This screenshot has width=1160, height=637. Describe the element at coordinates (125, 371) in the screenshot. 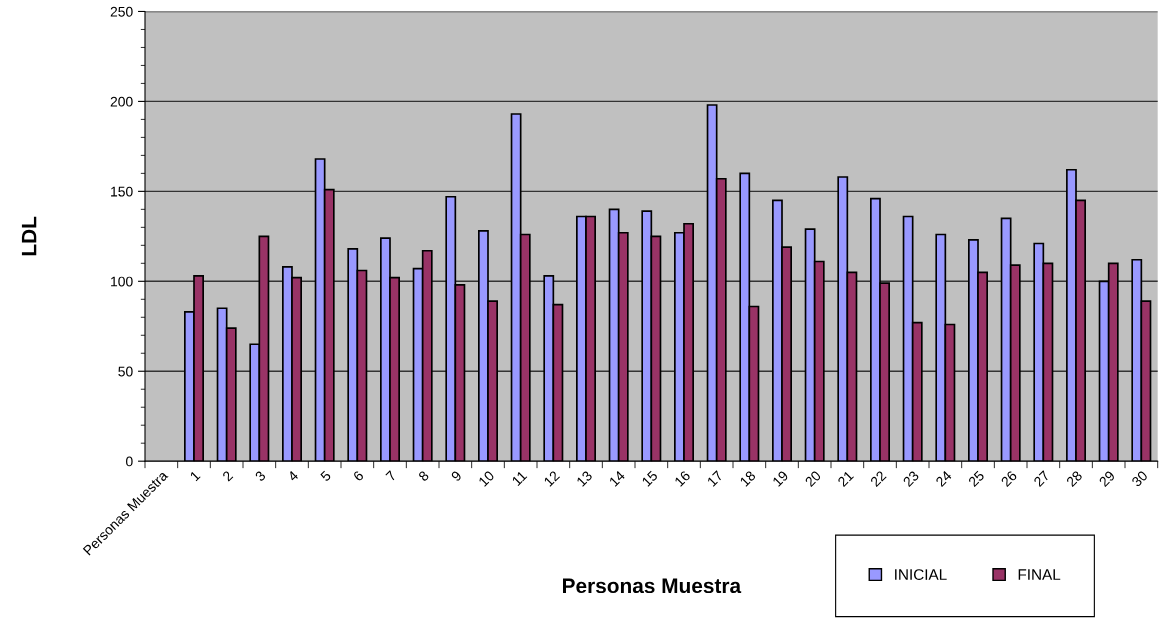

I see `y-tick-label: 50` at that location.